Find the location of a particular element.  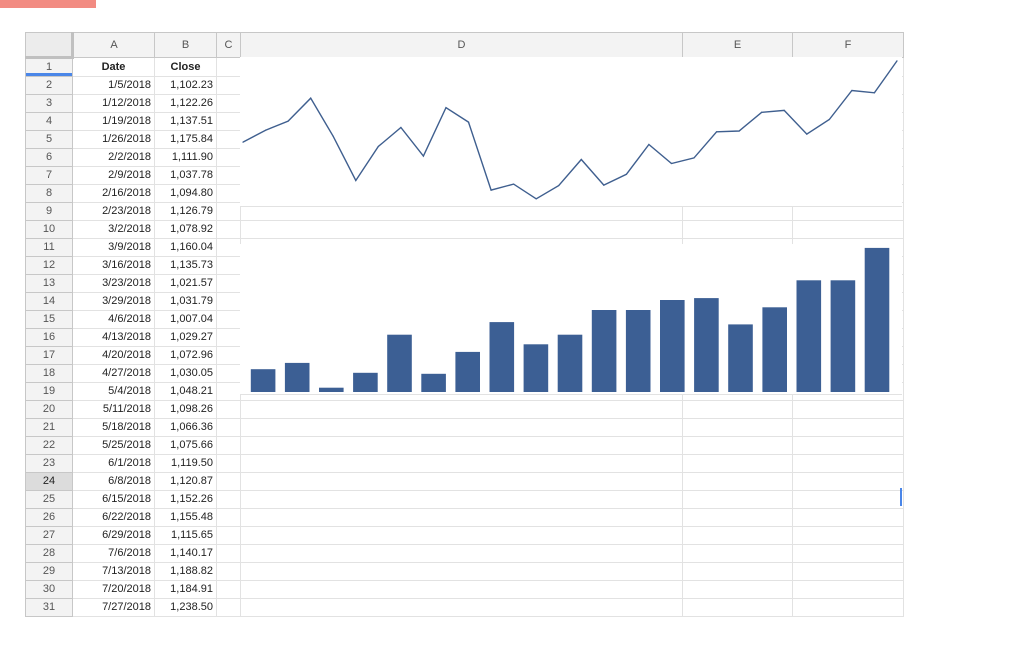

selection-handle is located at coordinates (901, 497).